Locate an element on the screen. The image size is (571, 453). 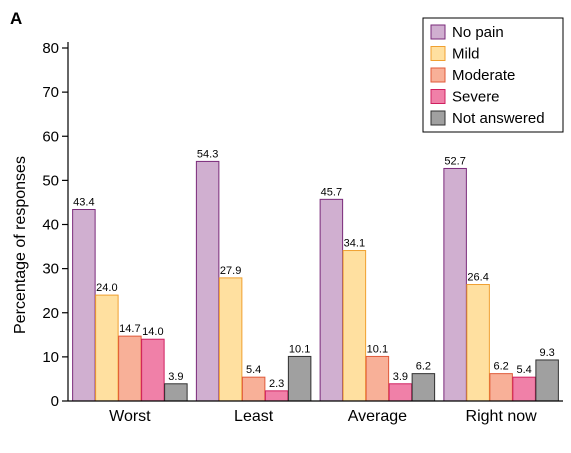
bar-severe-least is located at coordinates (276, 396).